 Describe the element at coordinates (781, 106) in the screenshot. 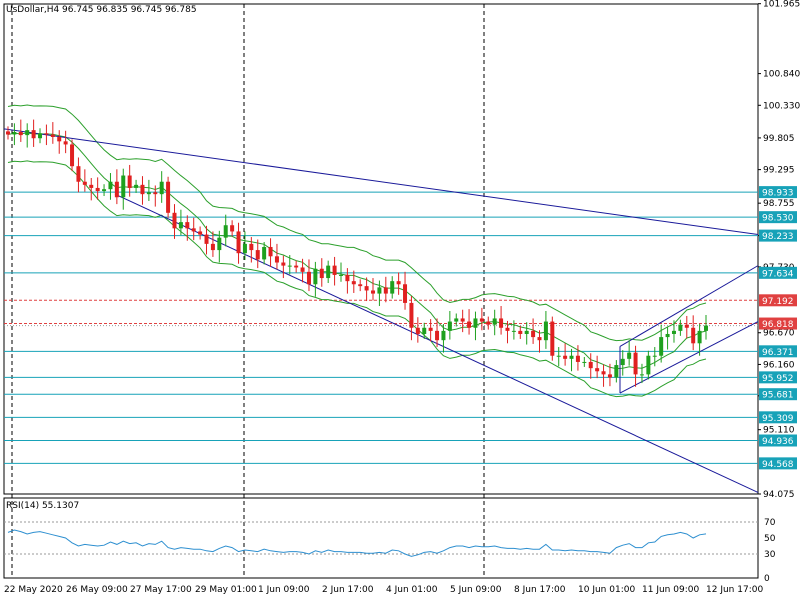

I see `price-axis-label: 100.330` at that location.